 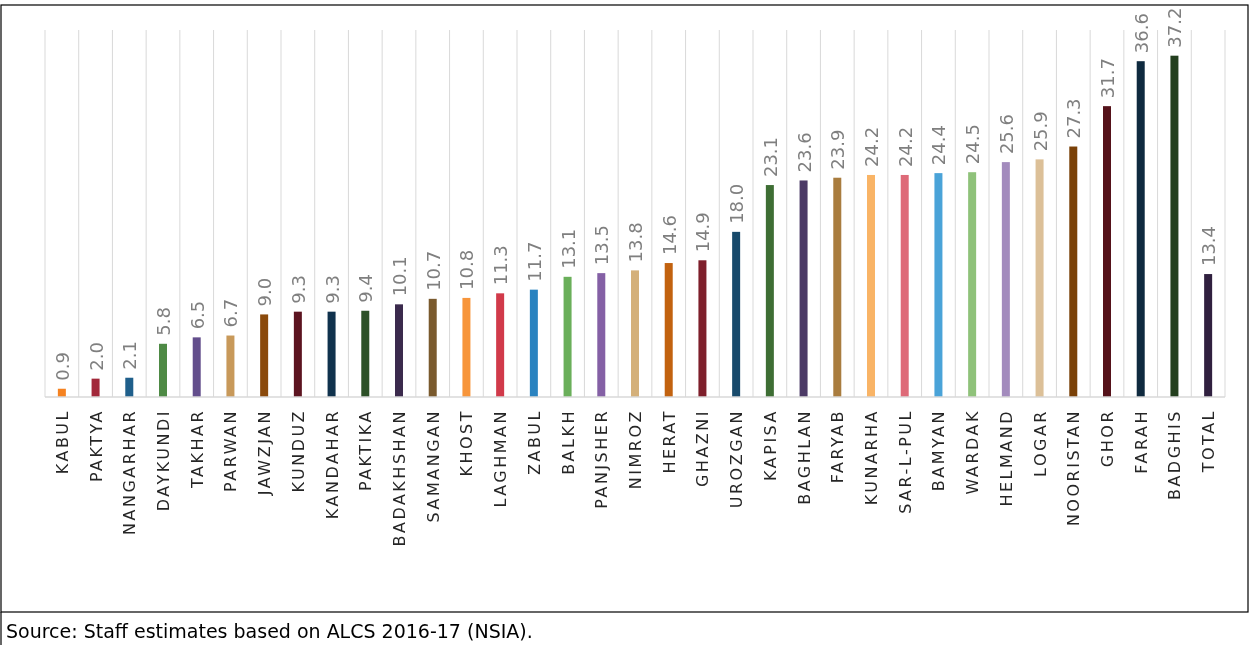 I want to click on x-tick-label: BALKH, so click(x=568, y=442).